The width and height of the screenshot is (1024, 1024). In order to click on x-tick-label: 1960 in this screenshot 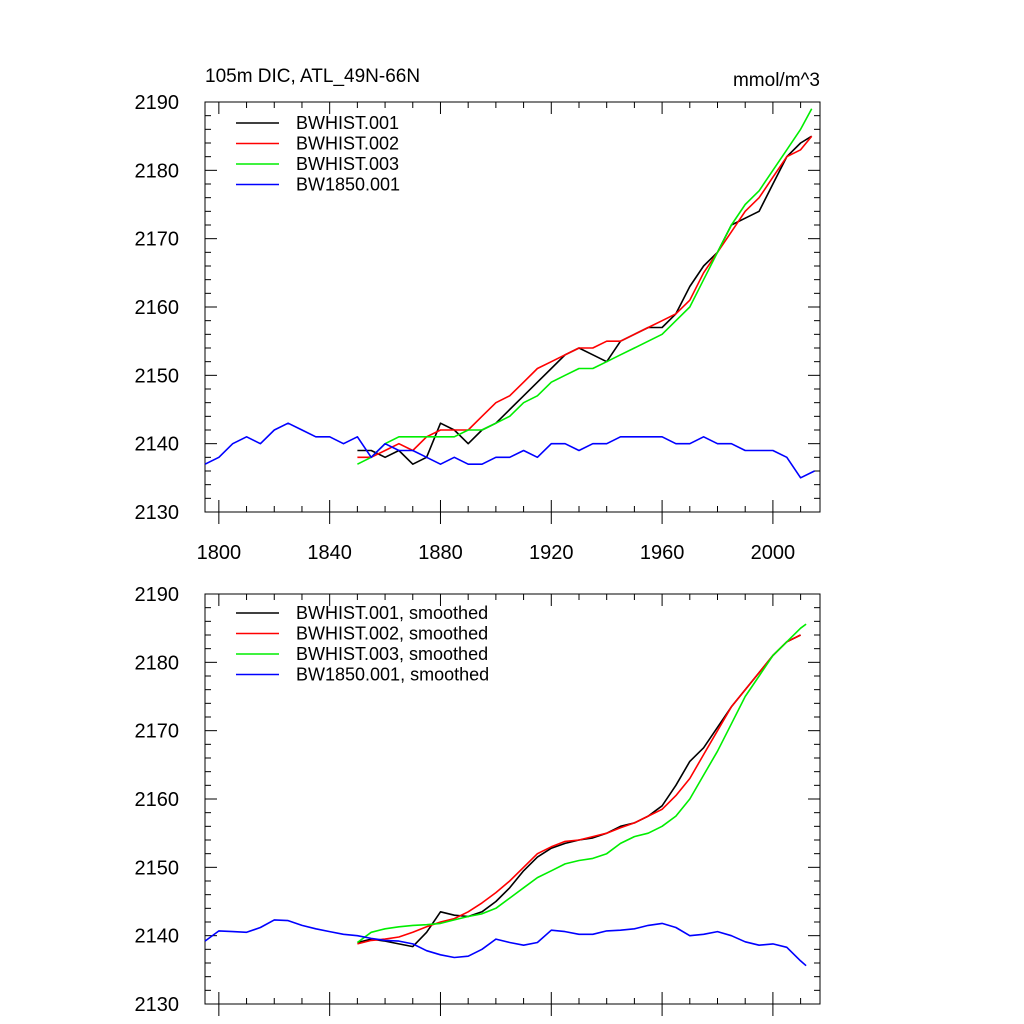, I will do `click(662, 553)`.